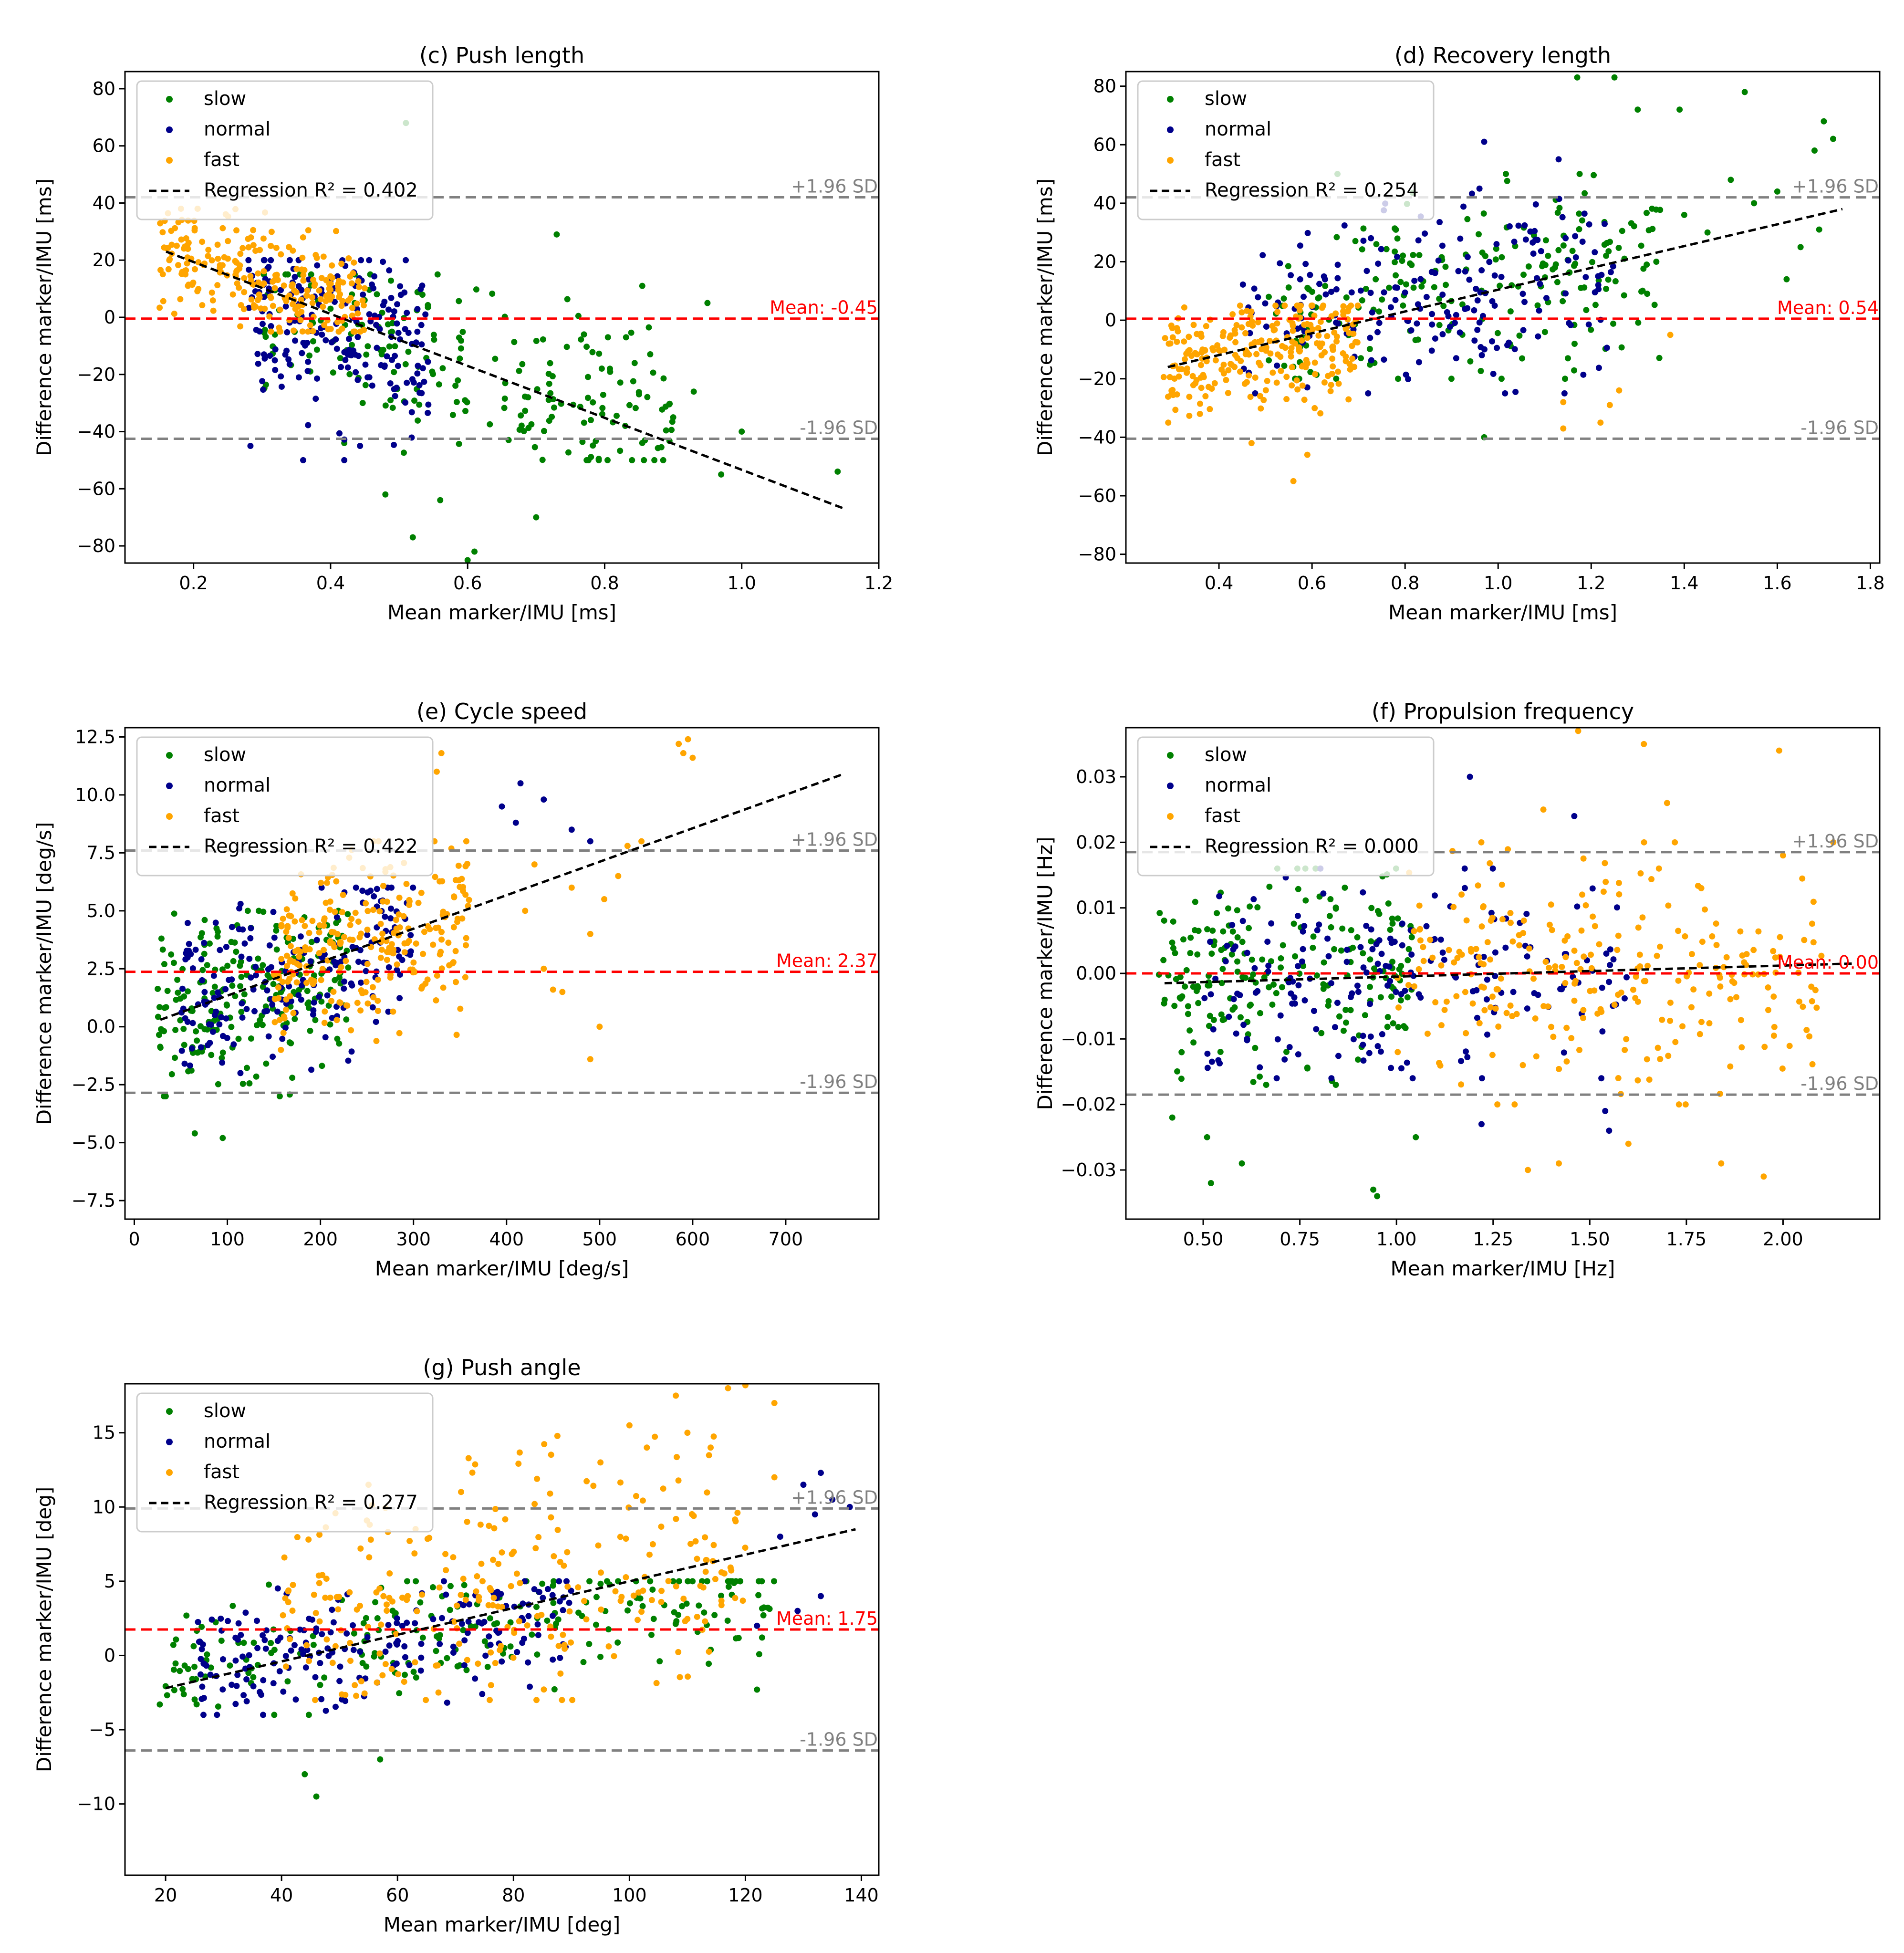 The height and width of the screenshot is (1953, 1904). Describe the element at coordinates (1783, 1240) in the screenshot. I see `x-tick-label: 2.00` at that location.